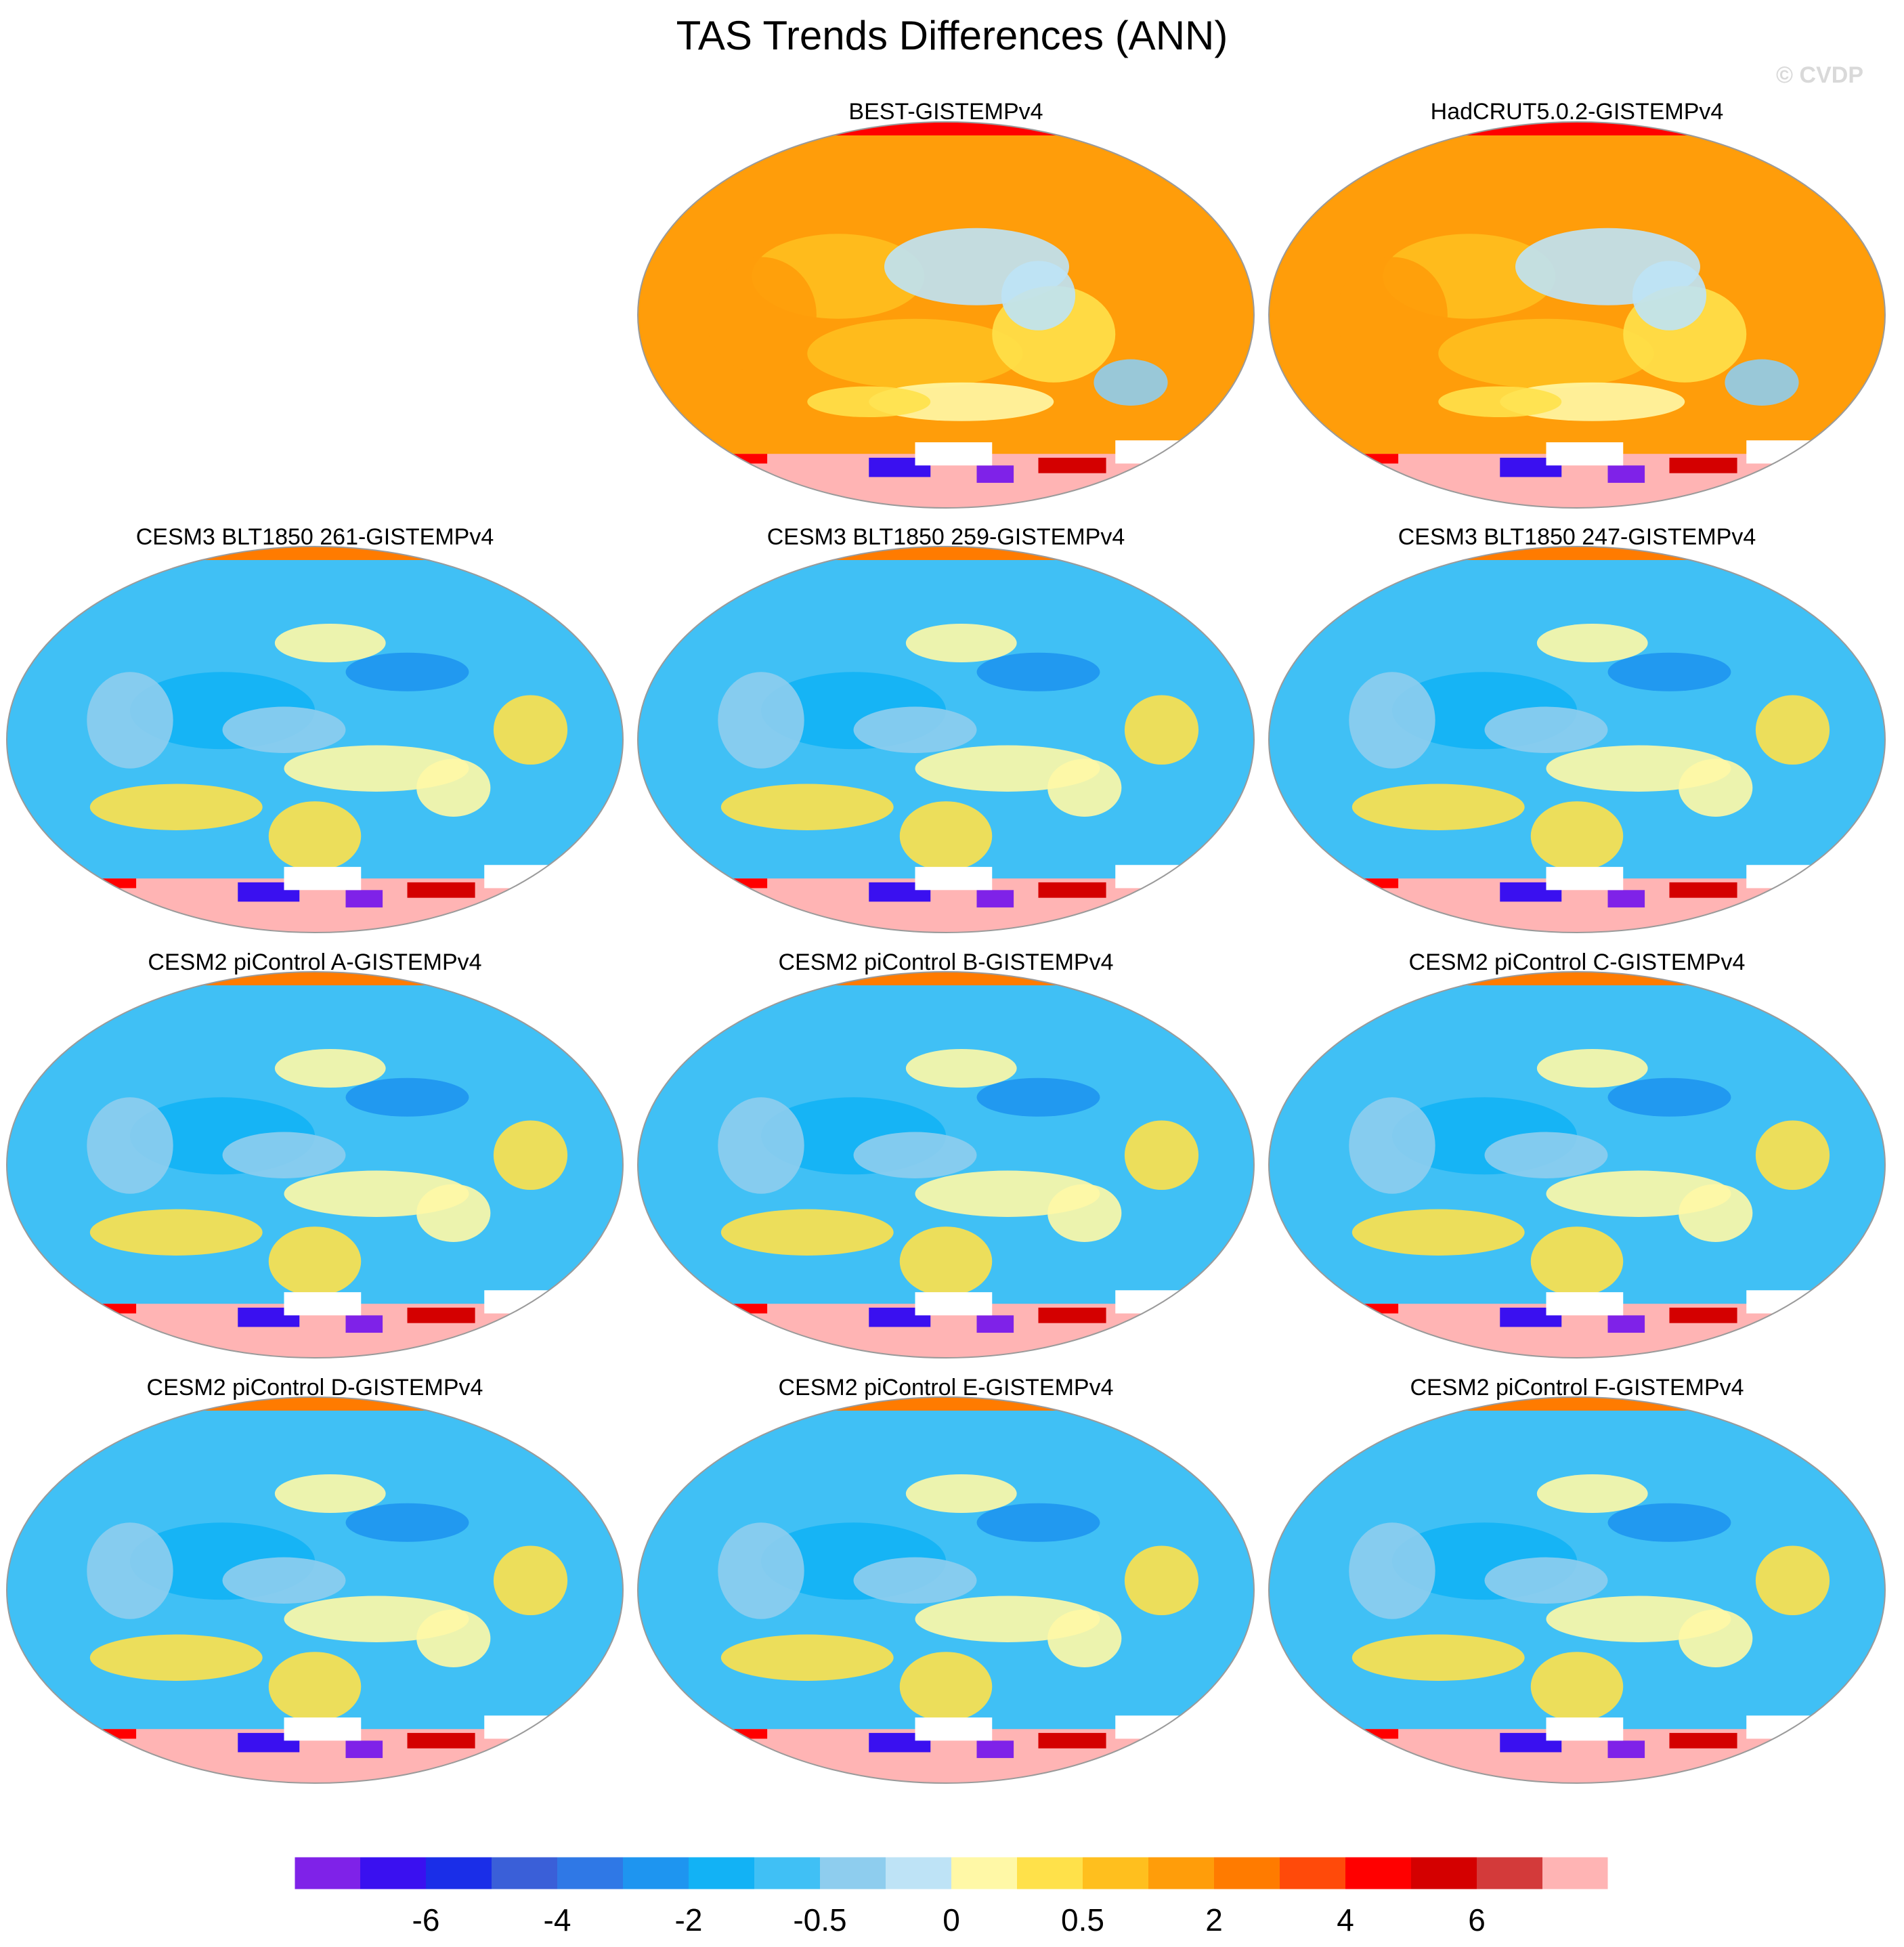  What do you see at coordinates (1345, 1920) in the screenshot?
I see `colorbar-tick-label: 4` at bounding box center [1345, 1920].